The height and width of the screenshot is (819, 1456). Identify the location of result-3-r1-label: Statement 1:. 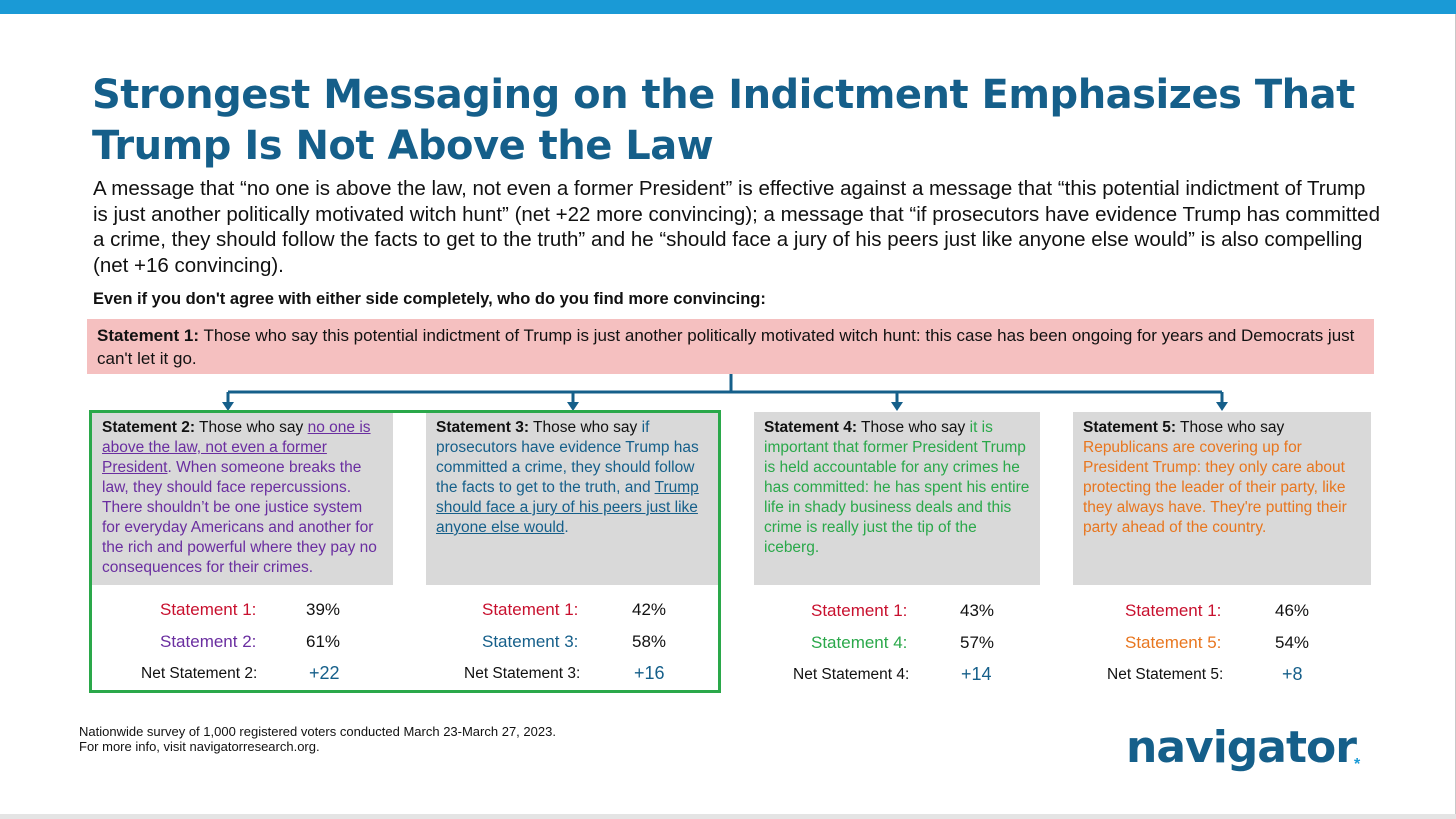
(530, 609).